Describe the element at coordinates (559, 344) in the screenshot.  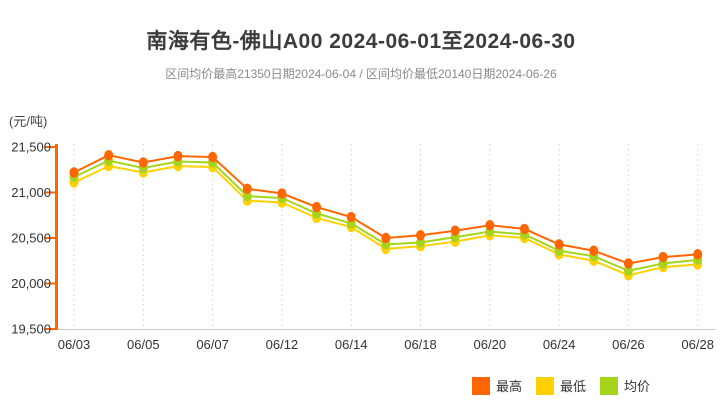
I see `x-axis-label: 06/24` at that location.